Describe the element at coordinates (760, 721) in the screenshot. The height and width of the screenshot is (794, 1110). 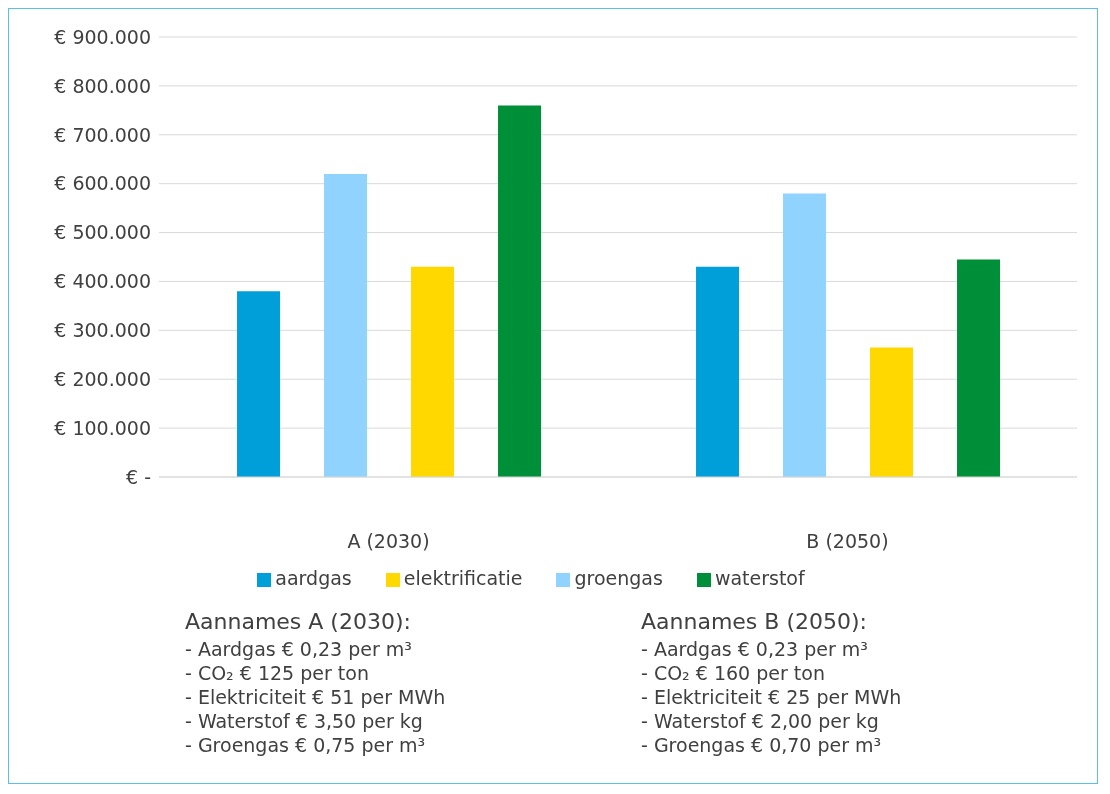
I see `text: - Waterstof € 2,00 per kg` at that location.